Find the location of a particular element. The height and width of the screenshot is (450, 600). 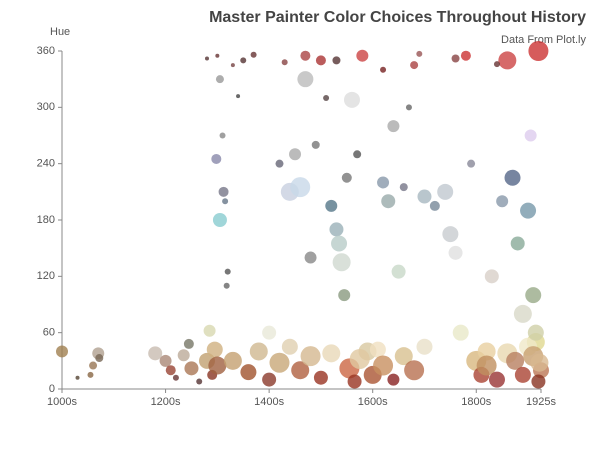

y-tick-label: 120 is located at coordinates (46, 276).